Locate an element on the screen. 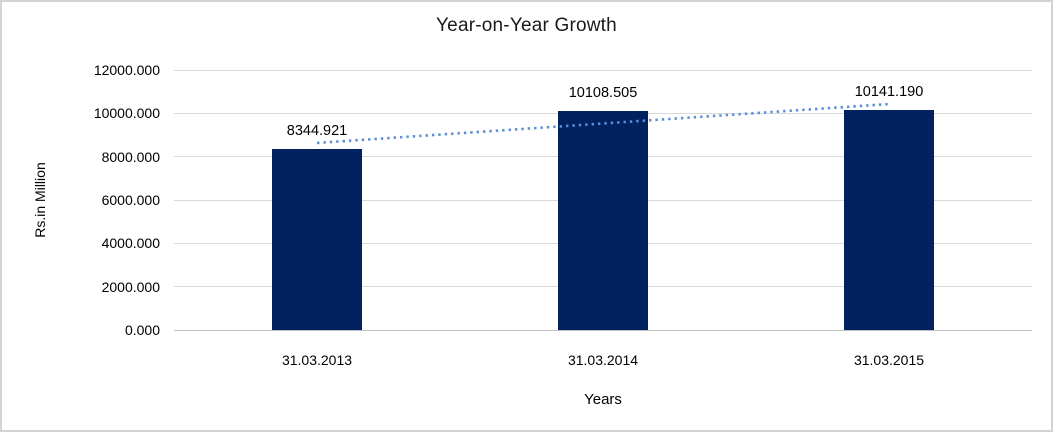 The width and height of the screenshot is (1053, 432). y-axis-tick-label: 2000.000 is located at coordinates (130, 286).